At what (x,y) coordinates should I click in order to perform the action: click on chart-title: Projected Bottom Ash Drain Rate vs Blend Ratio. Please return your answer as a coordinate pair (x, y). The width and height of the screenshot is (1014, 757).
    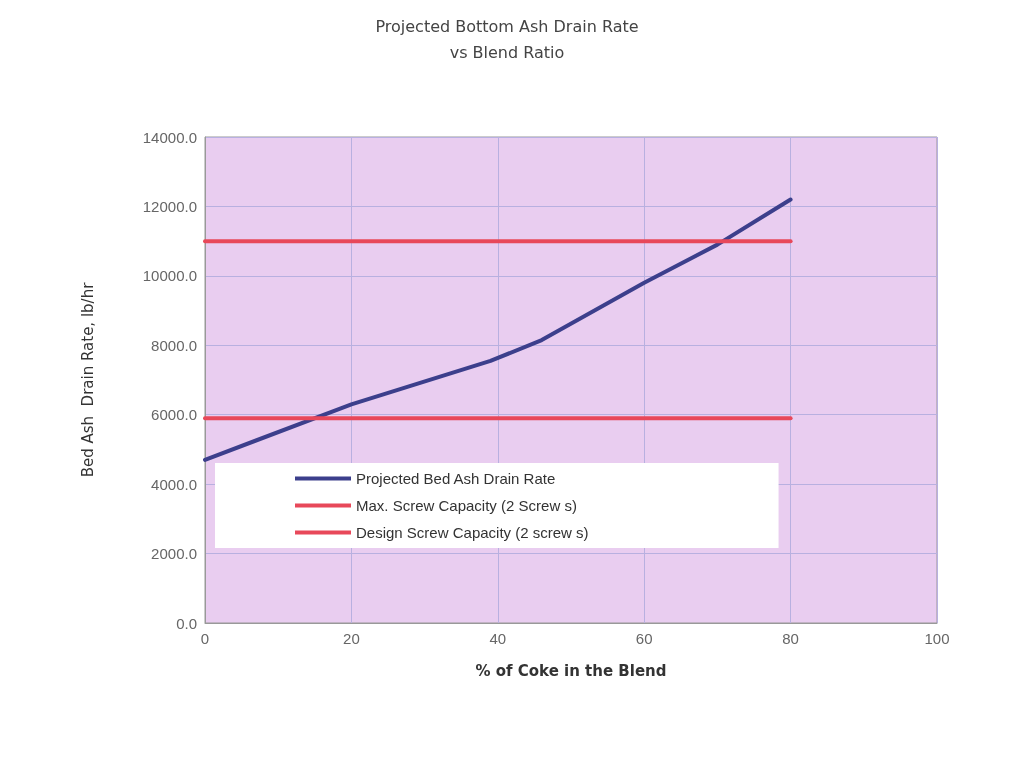
    Looking at the image, I should click on (507, 39).